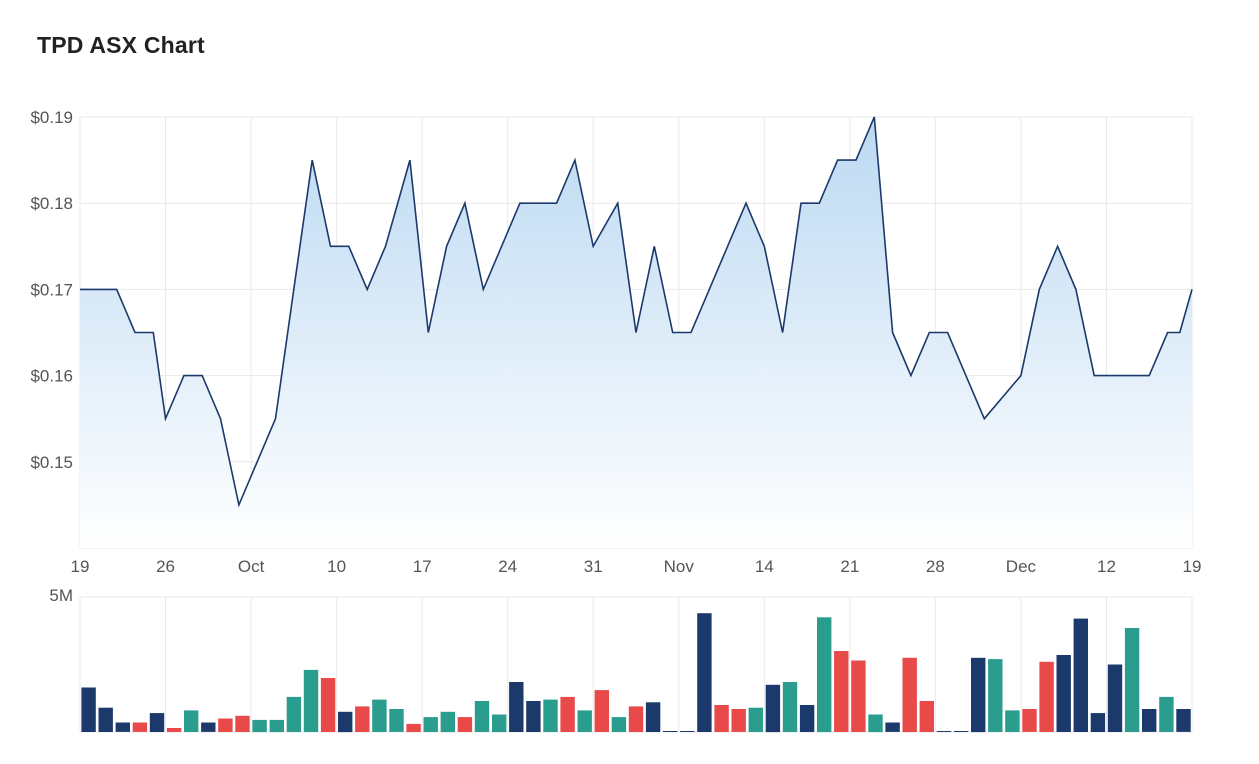 The width and height of the screenshot is (1259, 764). I want to click on price-tick-label: $0.18, so click(51, 203).